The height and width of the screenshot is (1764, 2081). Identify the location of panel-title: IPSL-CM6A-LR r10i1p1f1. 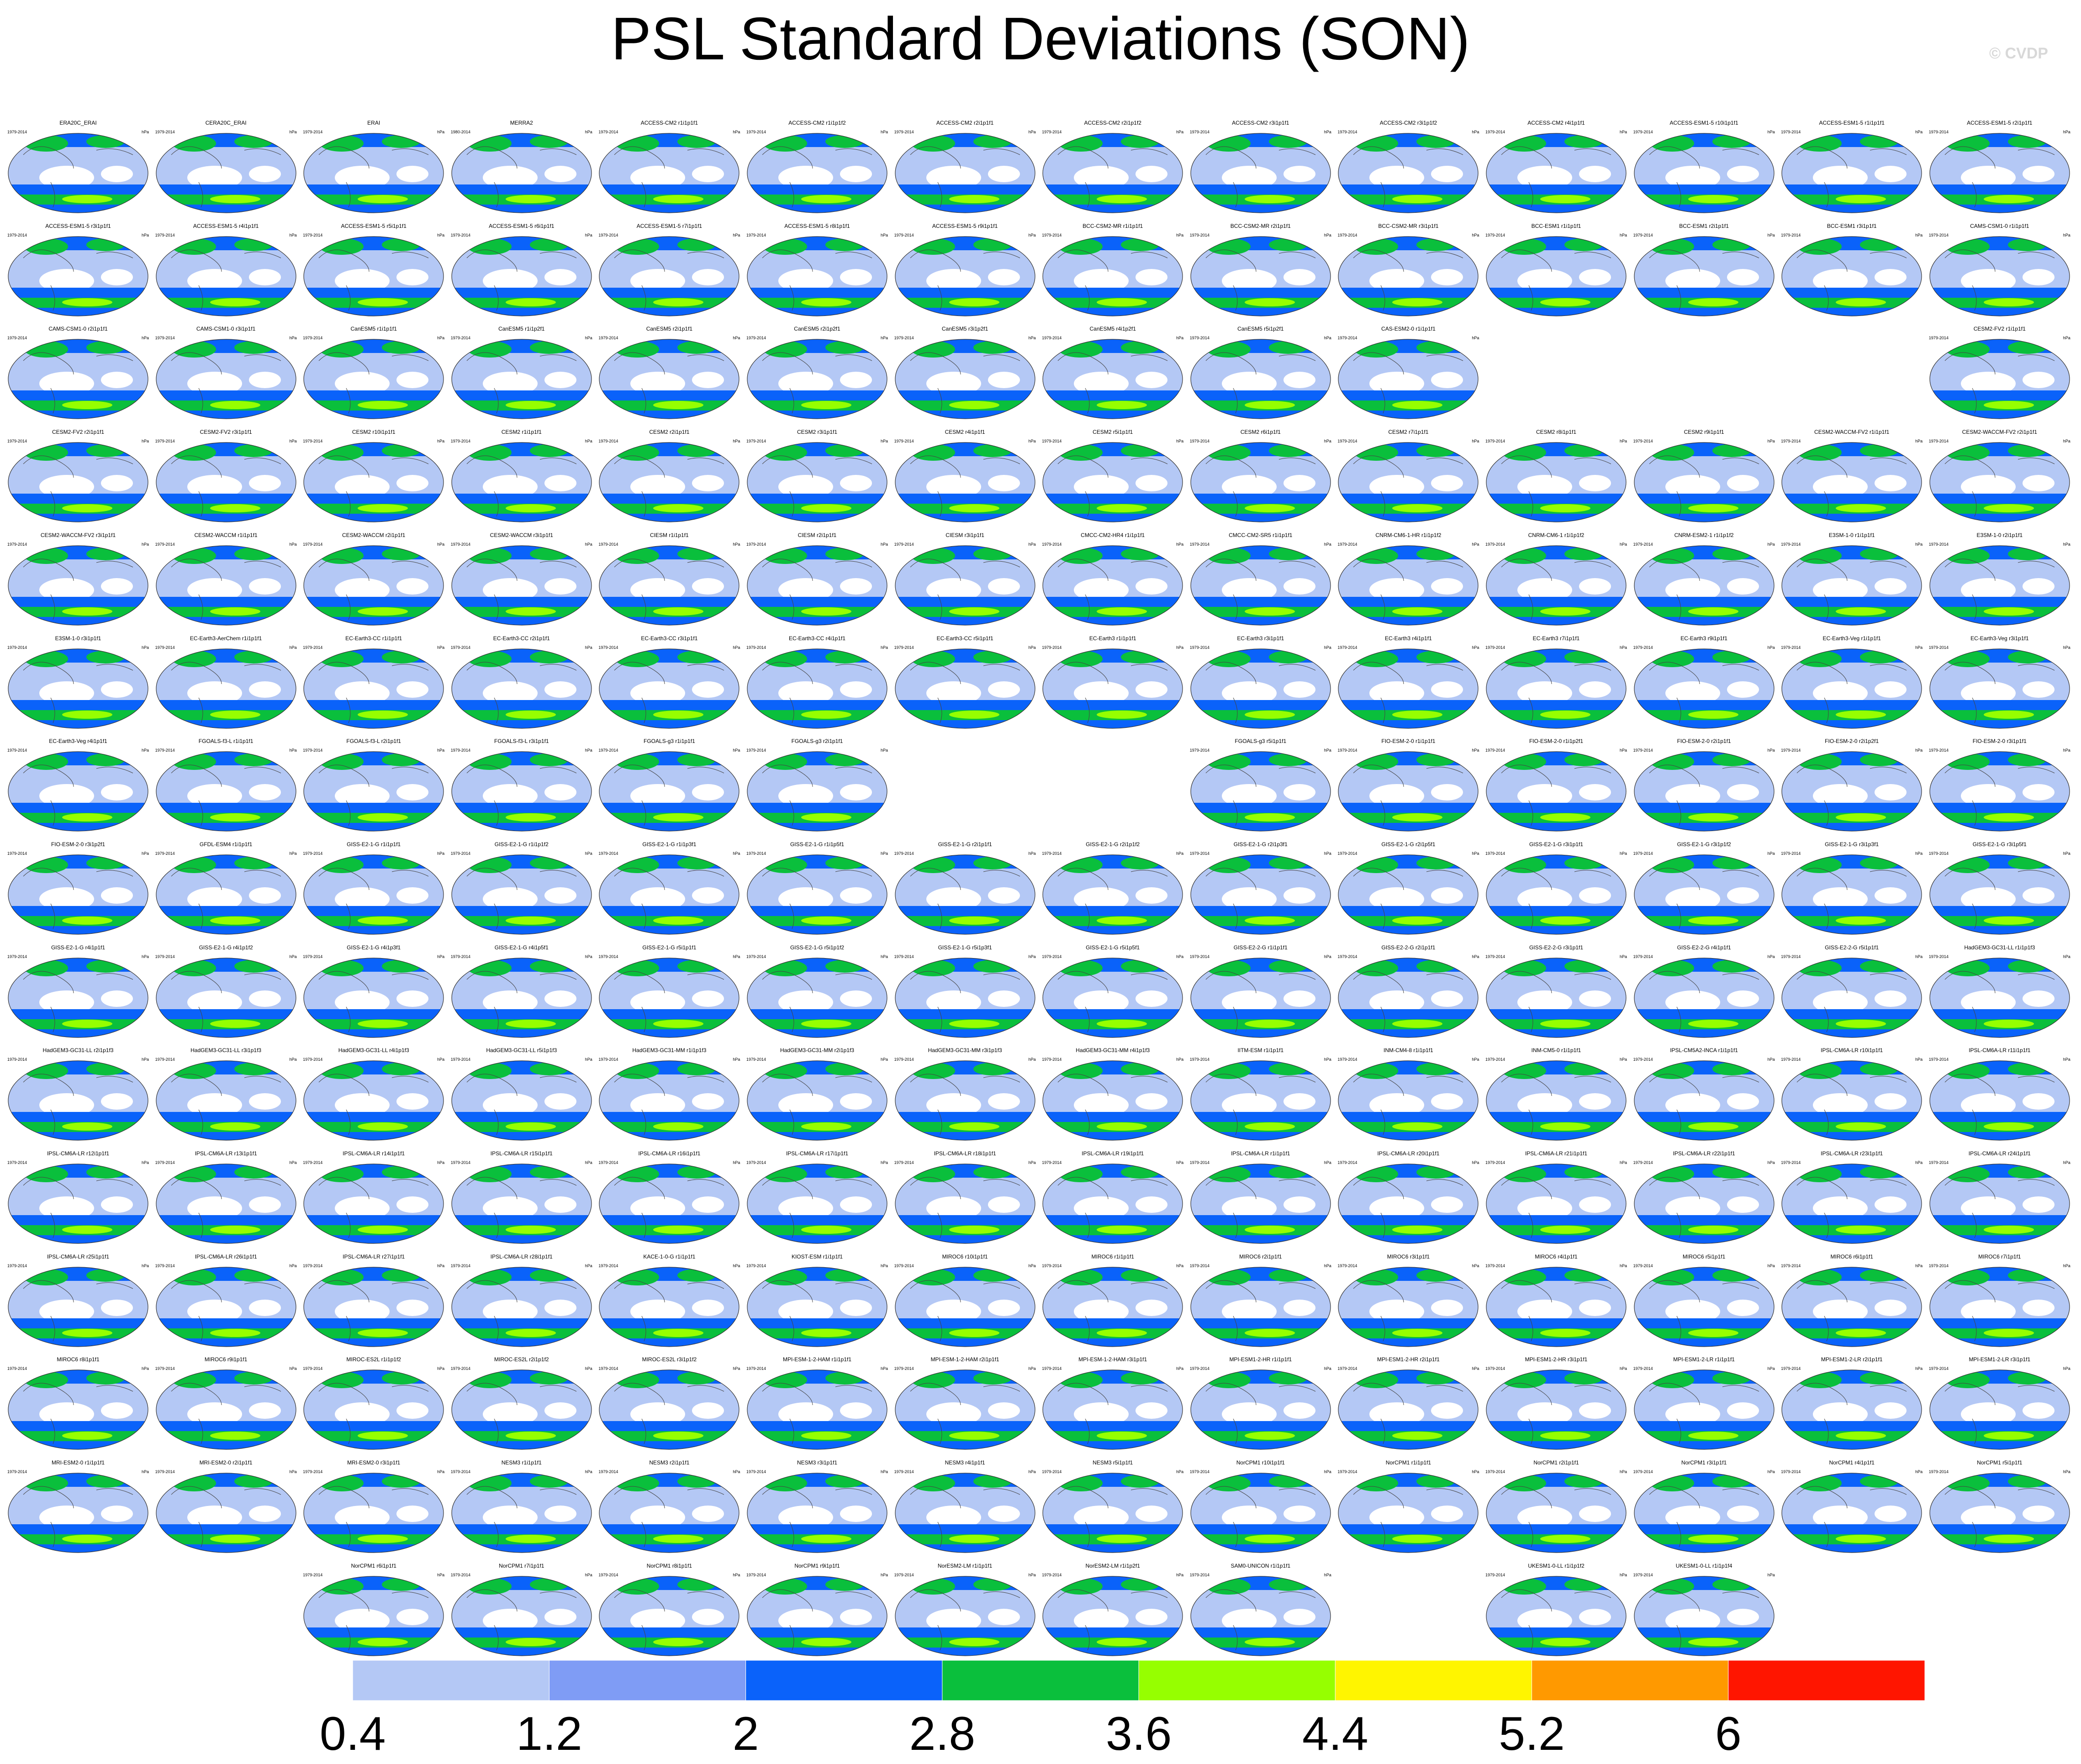
(1852, 1050).